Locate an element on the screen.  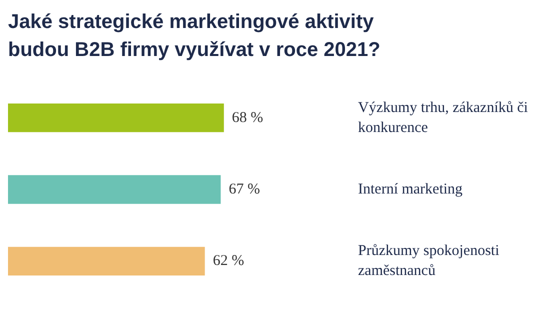
chart-title: Jaké strategické marketingové aktivity budou B2B firmy využívat v roce 2021? is located at coordinates (195, 36).